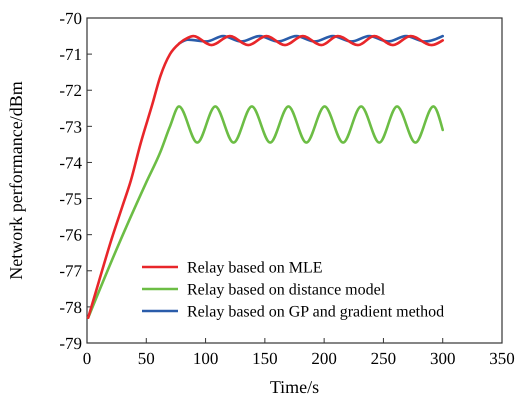 This screenshot has width=519, height=403. I want to click on y-tick-label: -70, so click(70, 18).